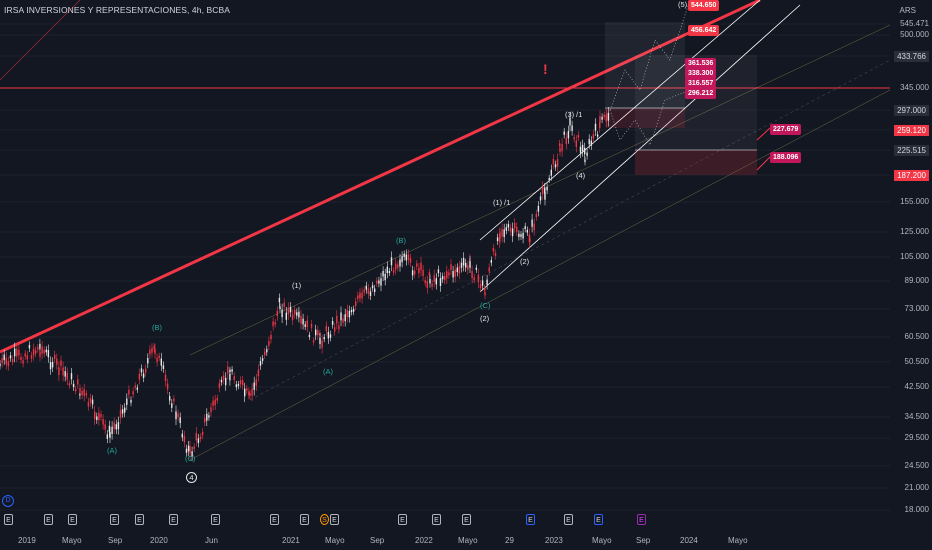 The width and height of the screenshot is (932, 550). Describe the element at coordinates (916, 308) in the screenshot. I see `price-tick: 73.000` at that location.